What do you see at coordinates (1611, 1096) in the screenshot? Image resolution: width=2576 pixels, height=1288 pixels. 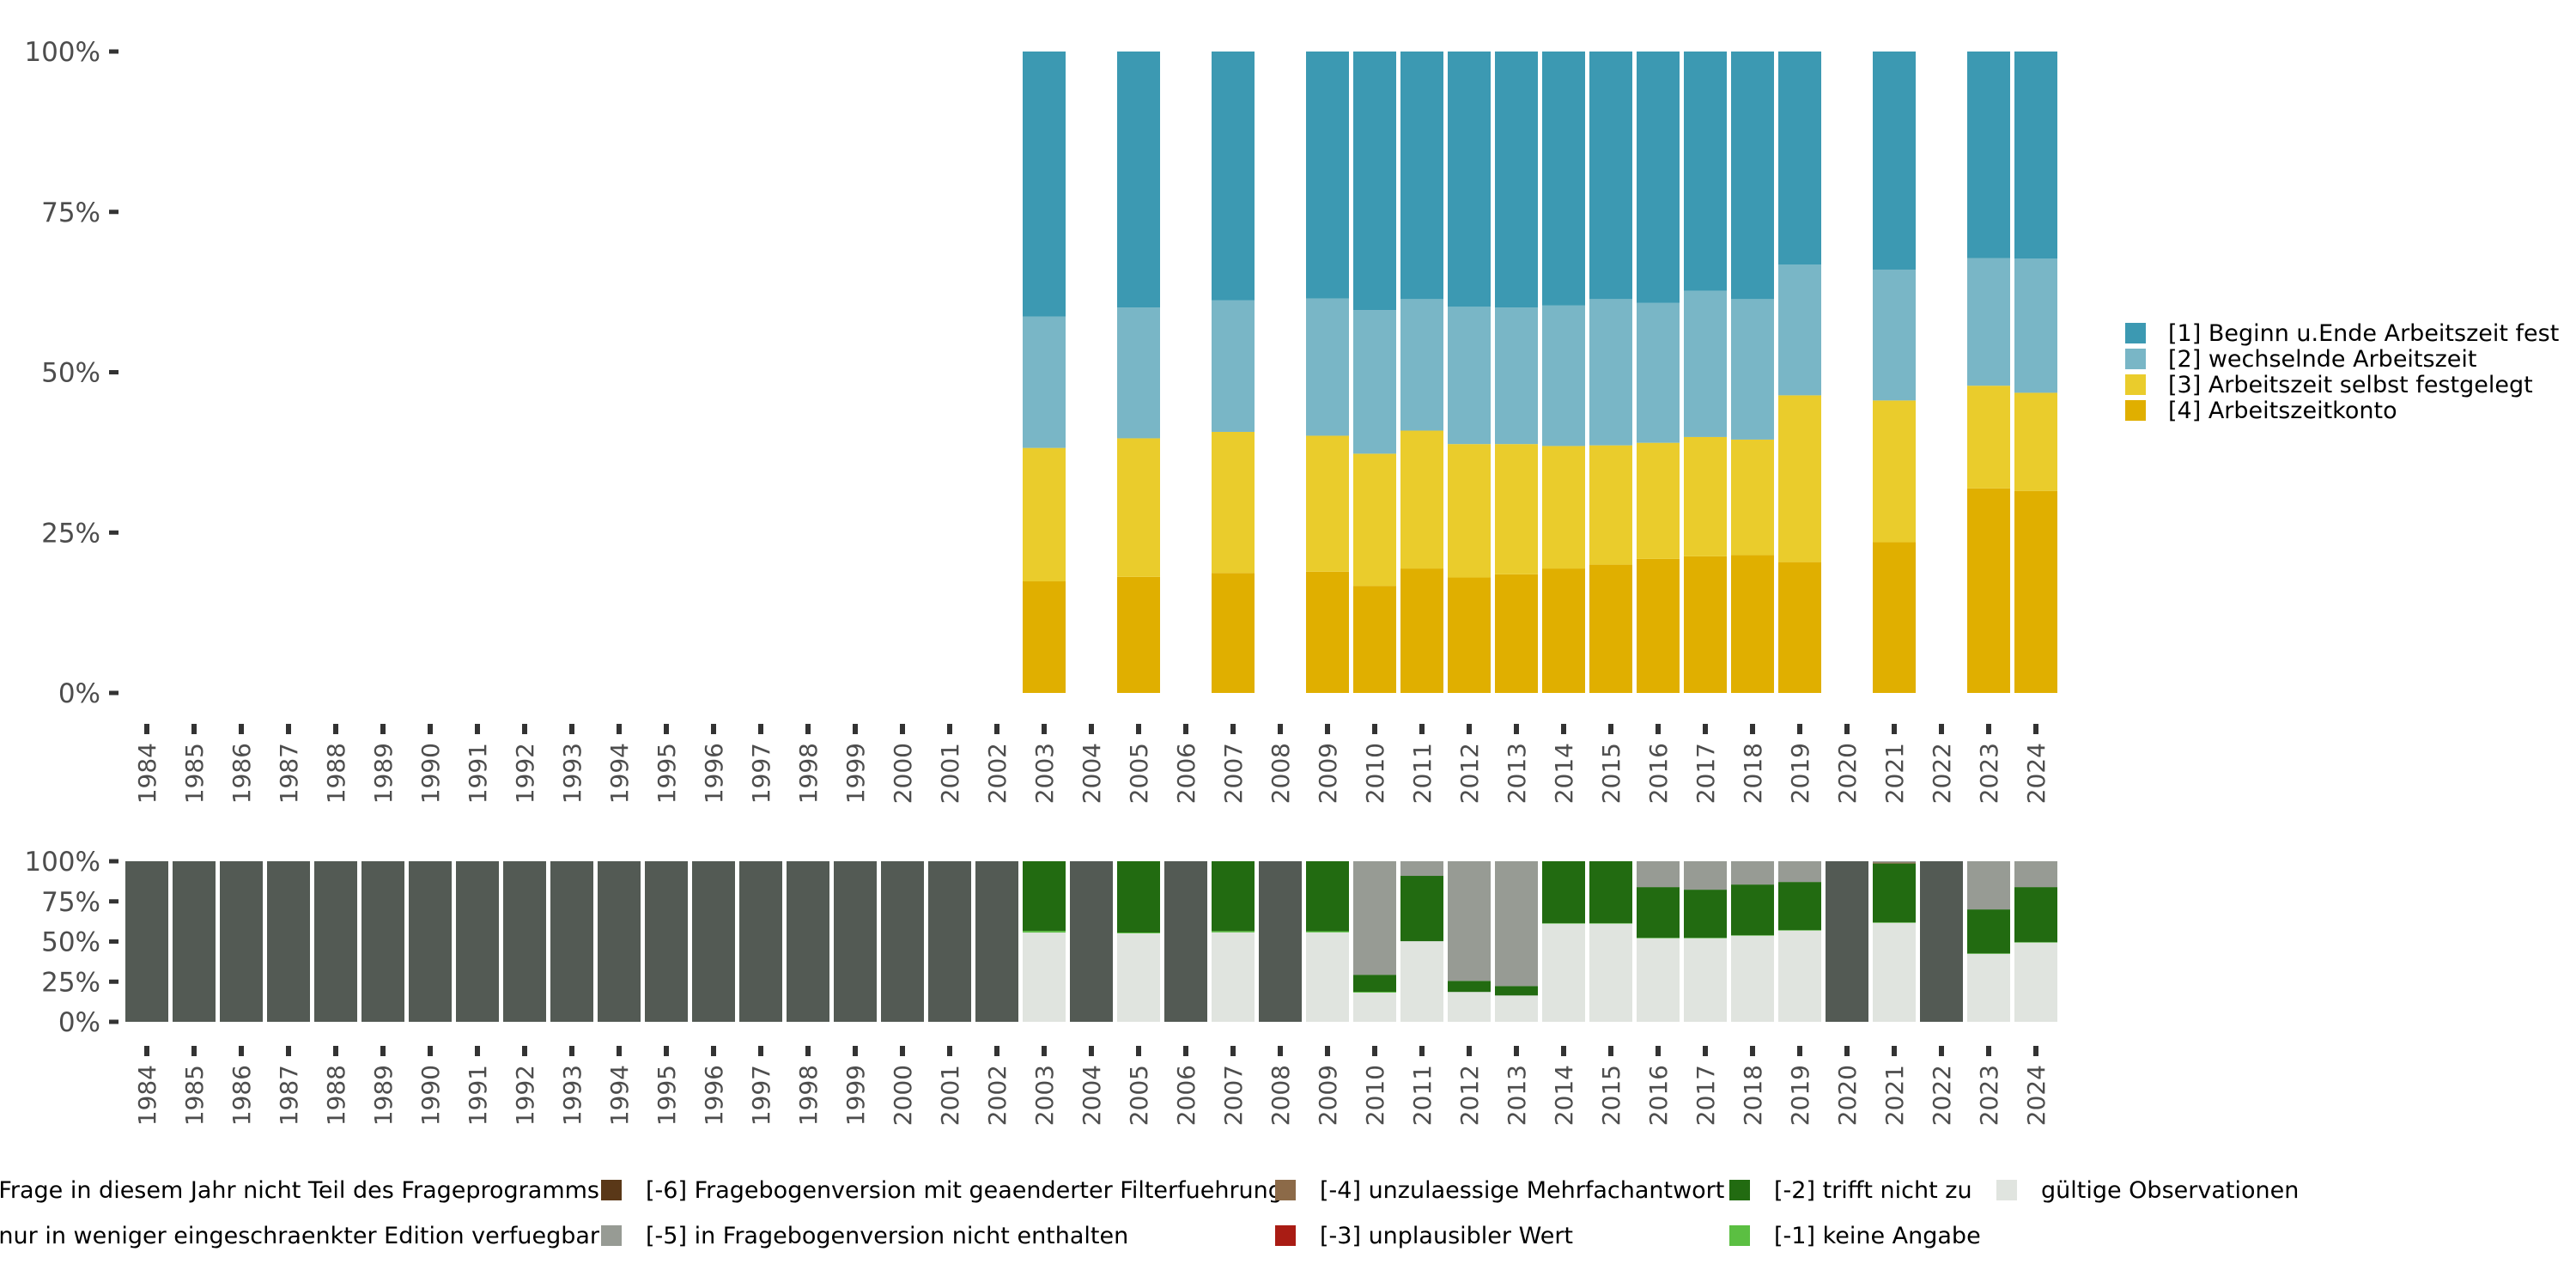 I see `x-tick-label: 2015` at bounding box center [1611, 1096].